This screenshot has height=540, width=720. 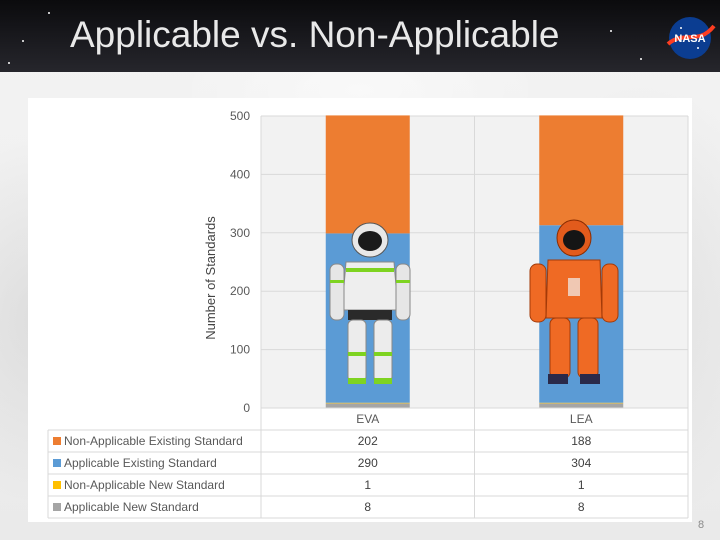 What do you see at coordinates (240, 350) in the screenshot?
I see `y-tick-label: 100` at bounding box center [240, 350].